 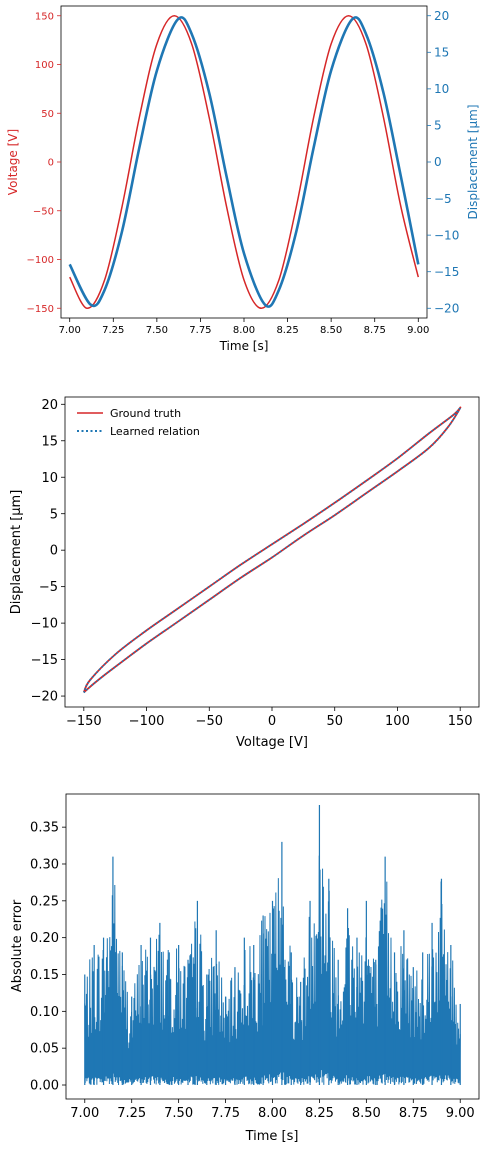 I want to click on chart1-left-y-tick-label: −100, so click(x=40, y=260).